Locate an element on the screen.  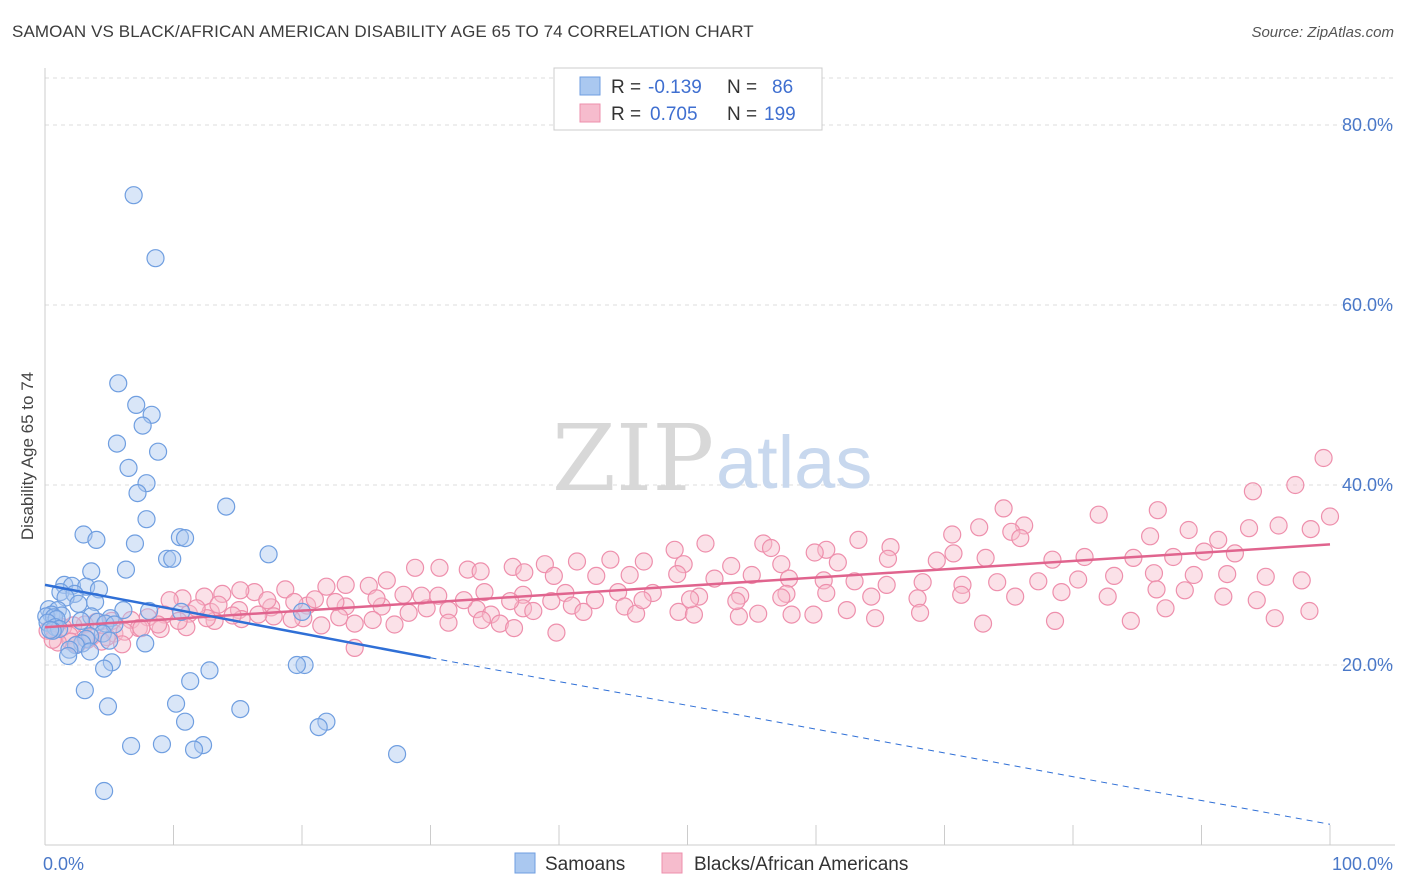
trend-line-blacks is located at coordinates (687, 586).